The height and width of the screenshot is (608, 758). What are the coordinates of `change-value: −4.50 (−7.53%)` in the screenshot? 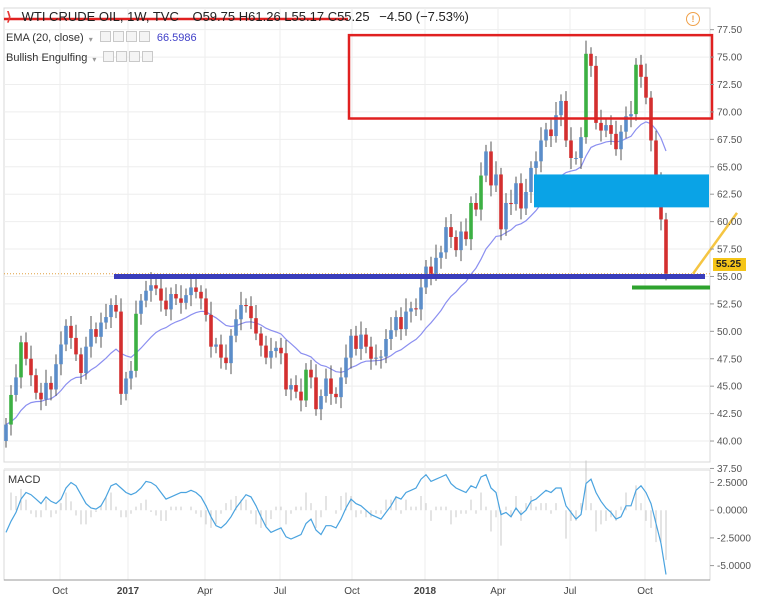 It's located at (424, 16).